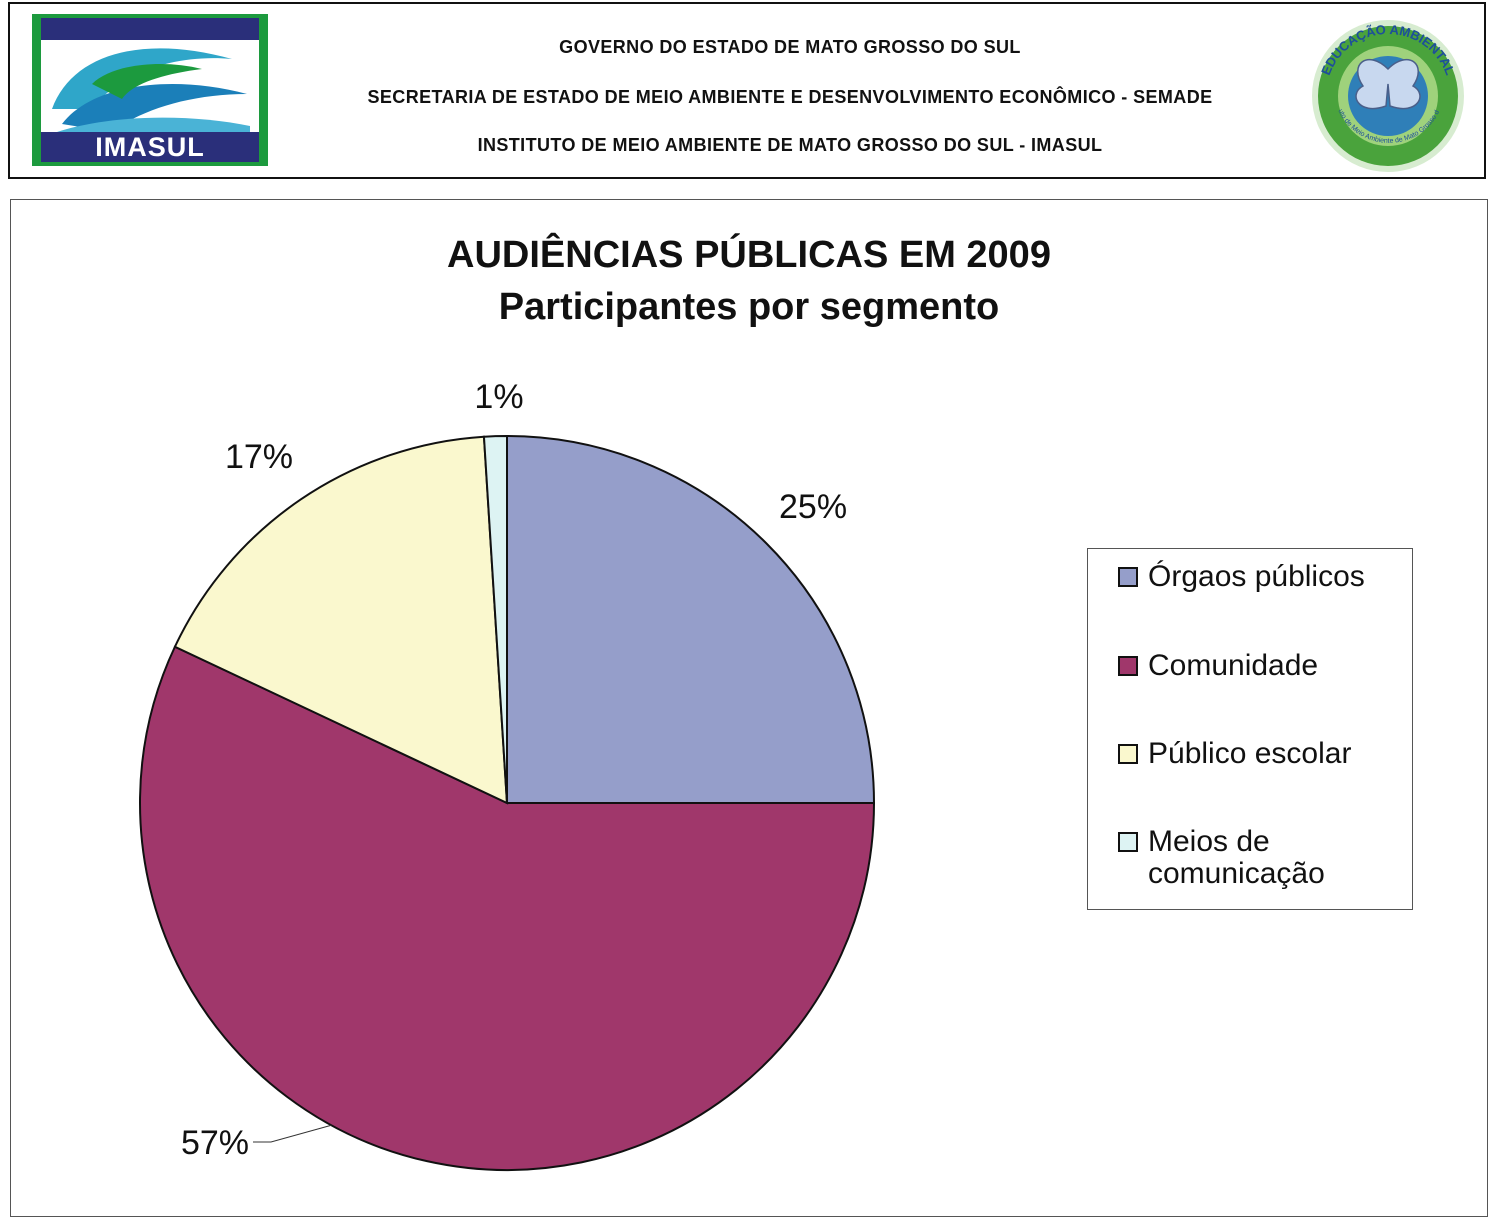 The width and height of the screenshot is (1500, 1225). I want to click on legend-item-meios-de-comunicacao: Meios de comunicação, so click(1258, 858).